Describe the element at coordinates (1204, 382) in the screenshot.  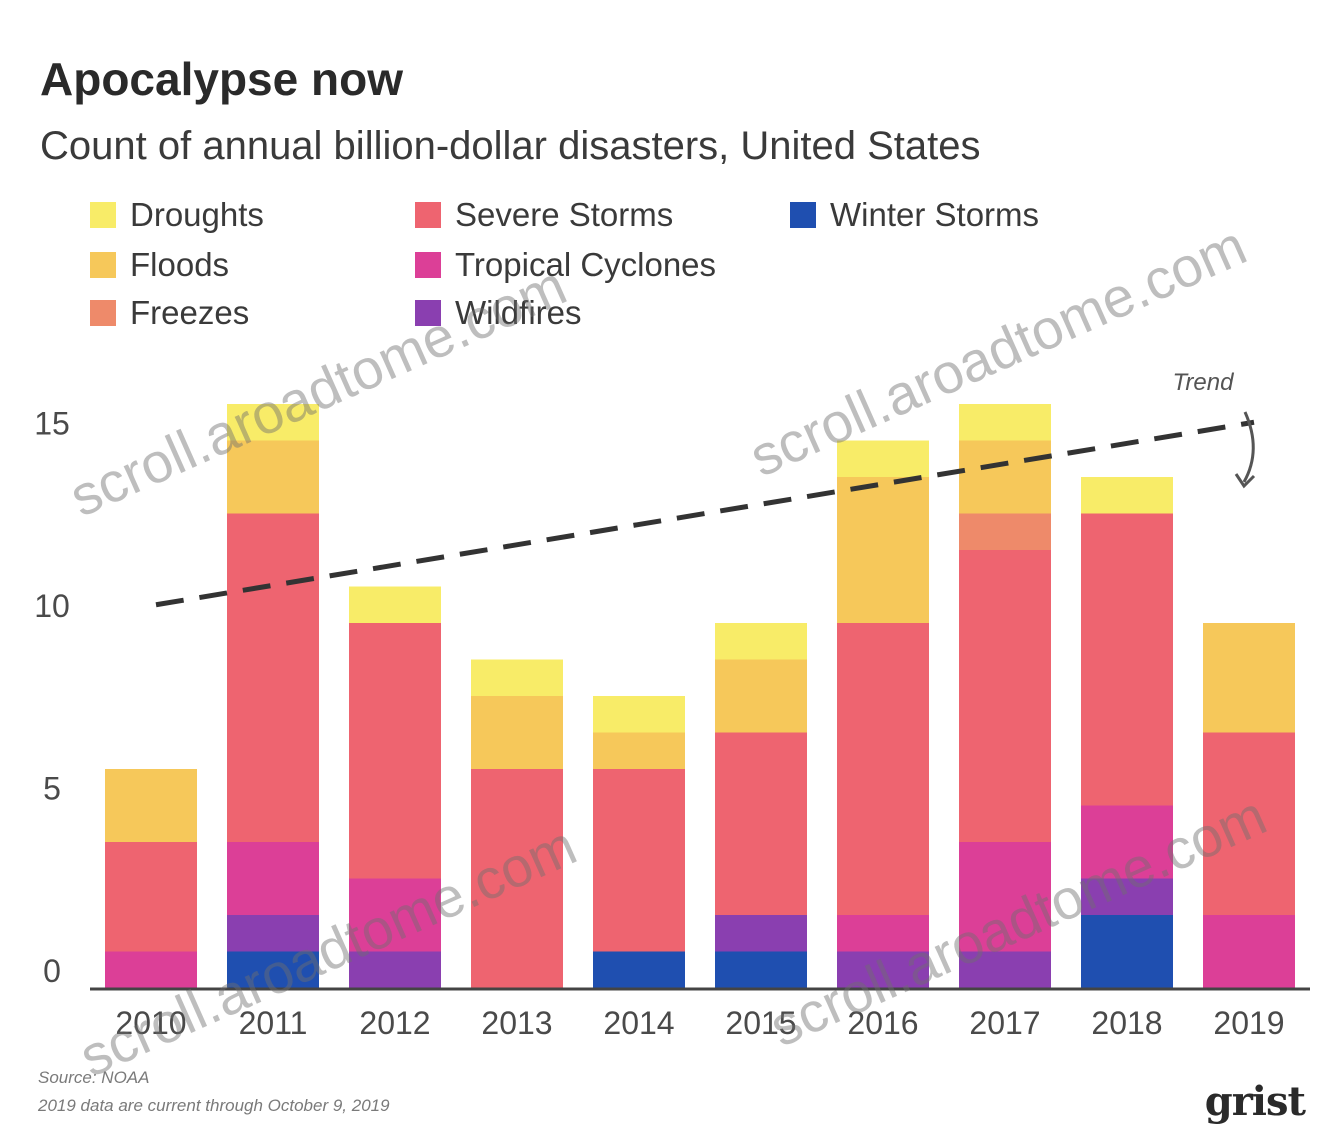
I see `trend-label: Trend` at that location.